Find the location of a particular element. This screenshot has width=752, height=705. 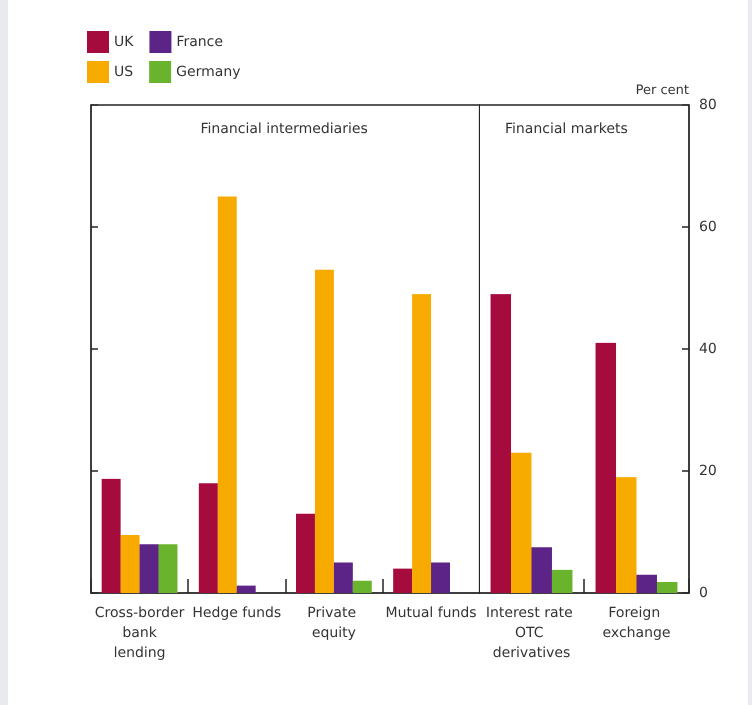

x-tick-label: Private equity is located at coordinates (334, 623).